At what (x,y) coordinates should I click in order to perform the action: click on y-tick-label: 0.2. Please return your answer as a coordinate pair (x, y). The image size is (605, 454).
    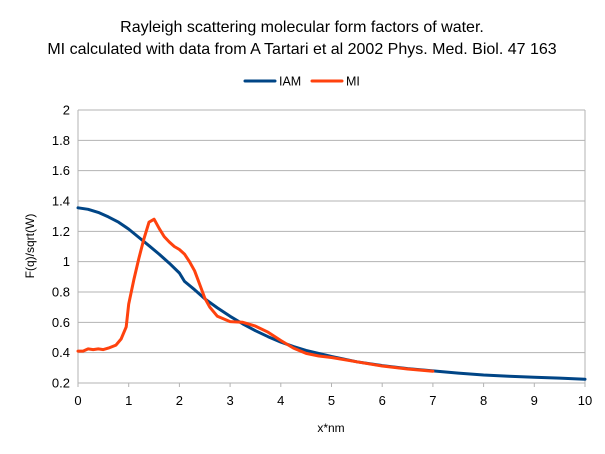
    Looking at the image, I should click on (61, 383).